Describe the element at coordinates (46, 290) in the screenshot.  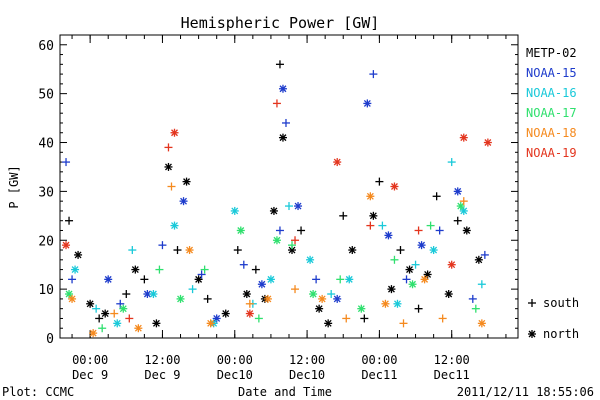
I see `y-tick-label: 10` at that location.